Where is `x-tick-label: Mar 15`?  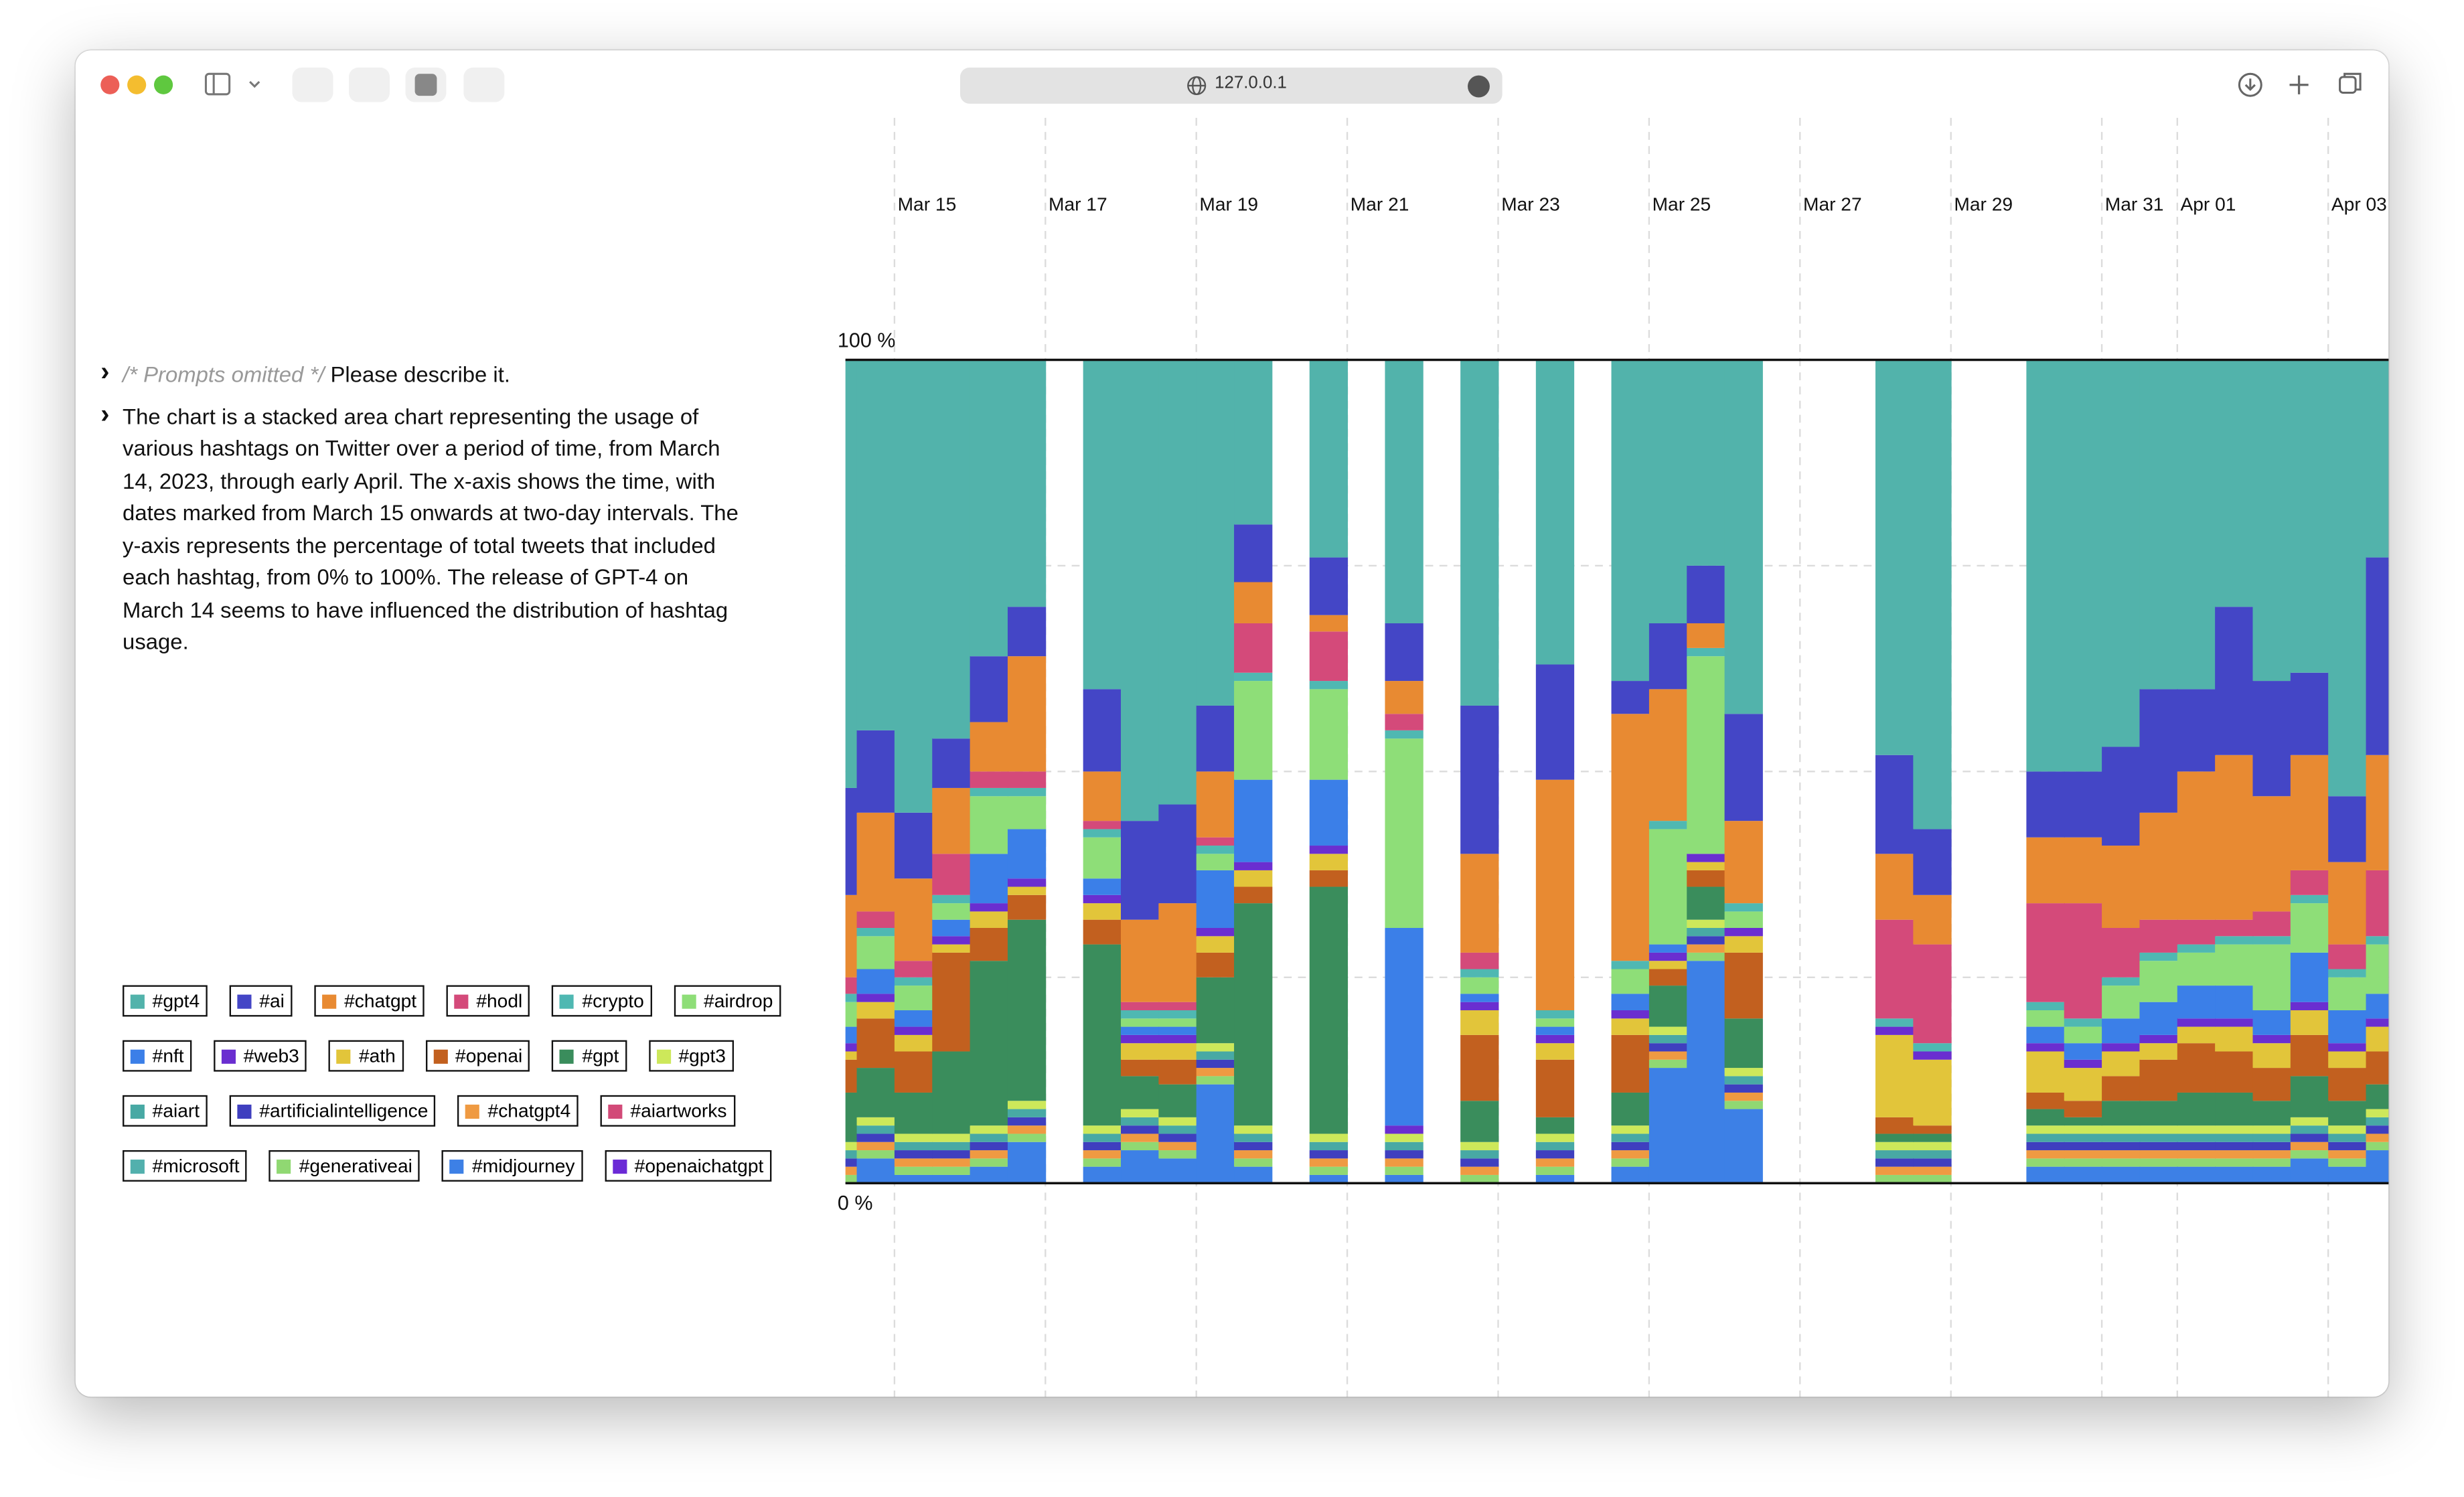 x-tick-label: Mar 15 is located at coordinates (927, 203).